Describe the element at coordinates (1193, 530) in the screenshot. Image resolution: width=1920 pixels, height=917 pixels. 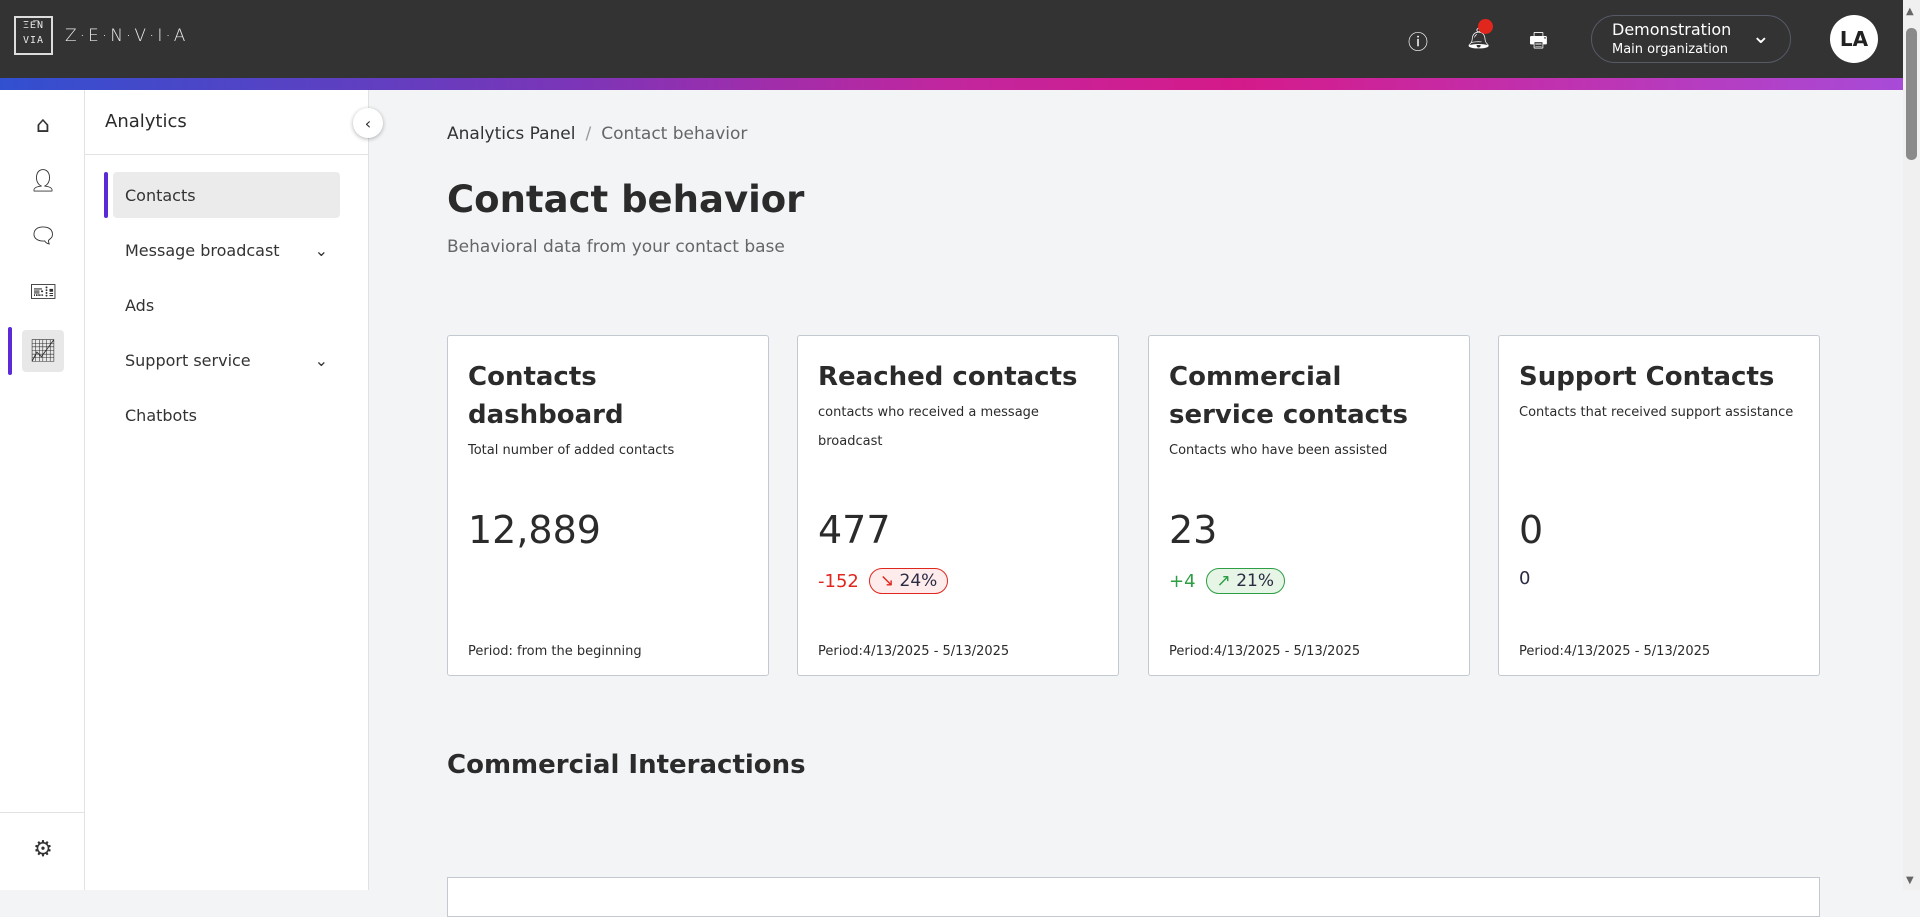
I see `card-value: 23` at that location.